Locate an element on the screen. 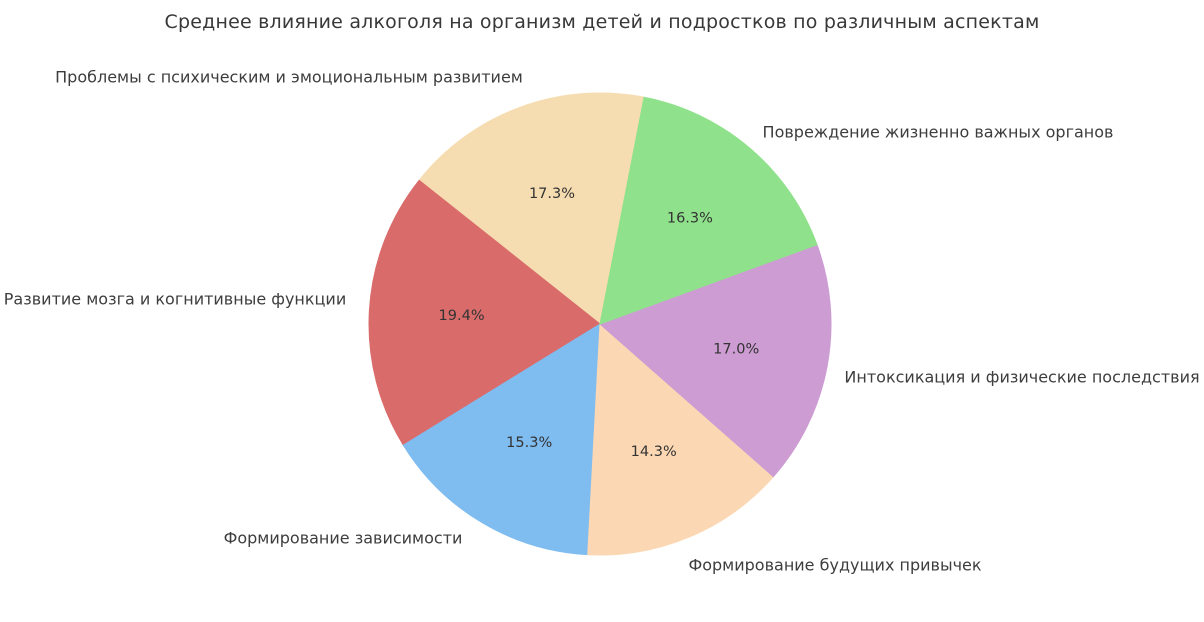 This screenshot has height=622, width=1204. pie-percent-label-4: 17.0% is located at coordinates (736, 350).